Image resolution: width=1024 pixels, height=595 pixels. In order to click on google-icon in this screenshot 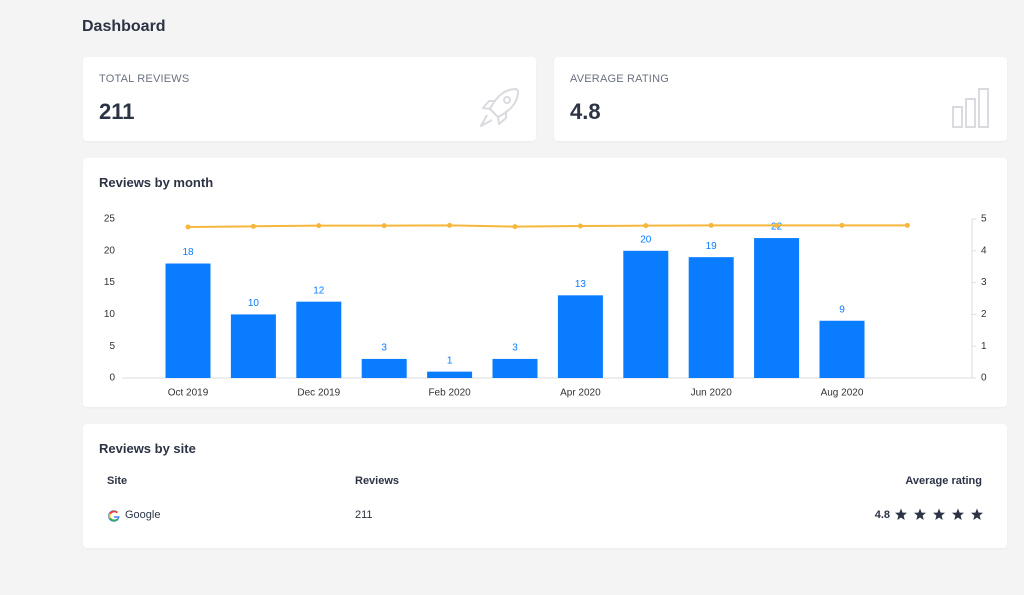, I will do `click(114, 516)`.